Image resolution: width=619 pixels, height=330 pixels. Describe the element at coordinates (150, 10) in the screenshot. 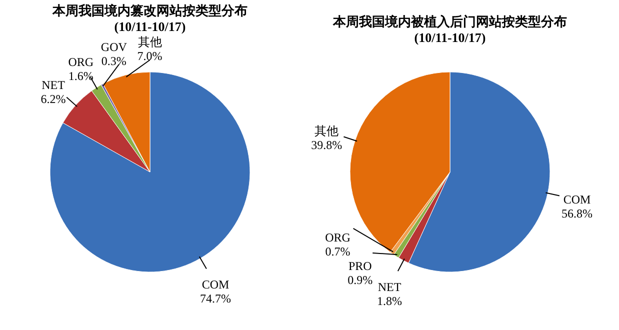

I see `chart-title: 本周我国境内篡改网站按类型分布` at that location.